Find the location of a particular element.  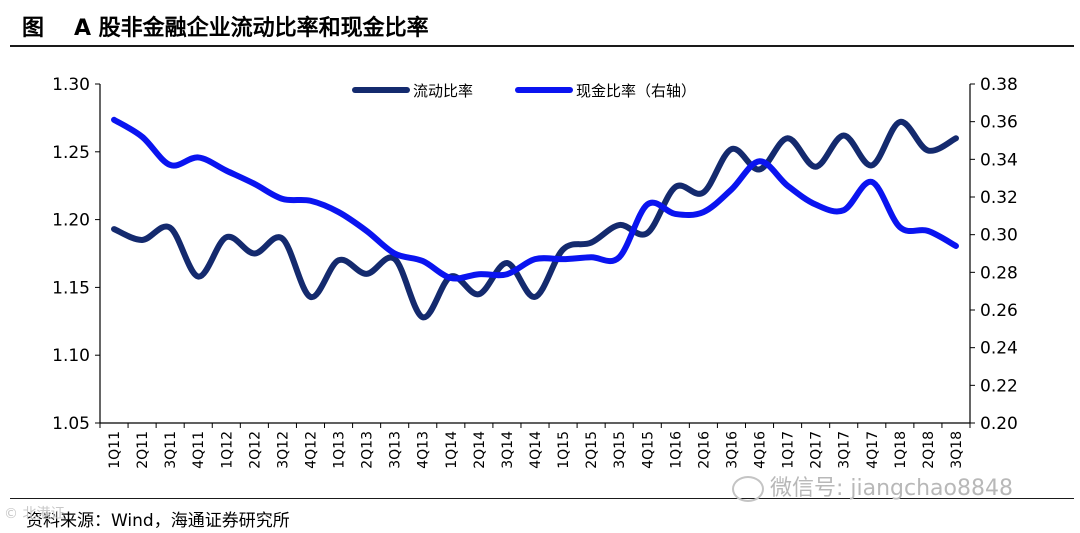

x-tick-label: 1Q13 is located at coordinates (340, 450).